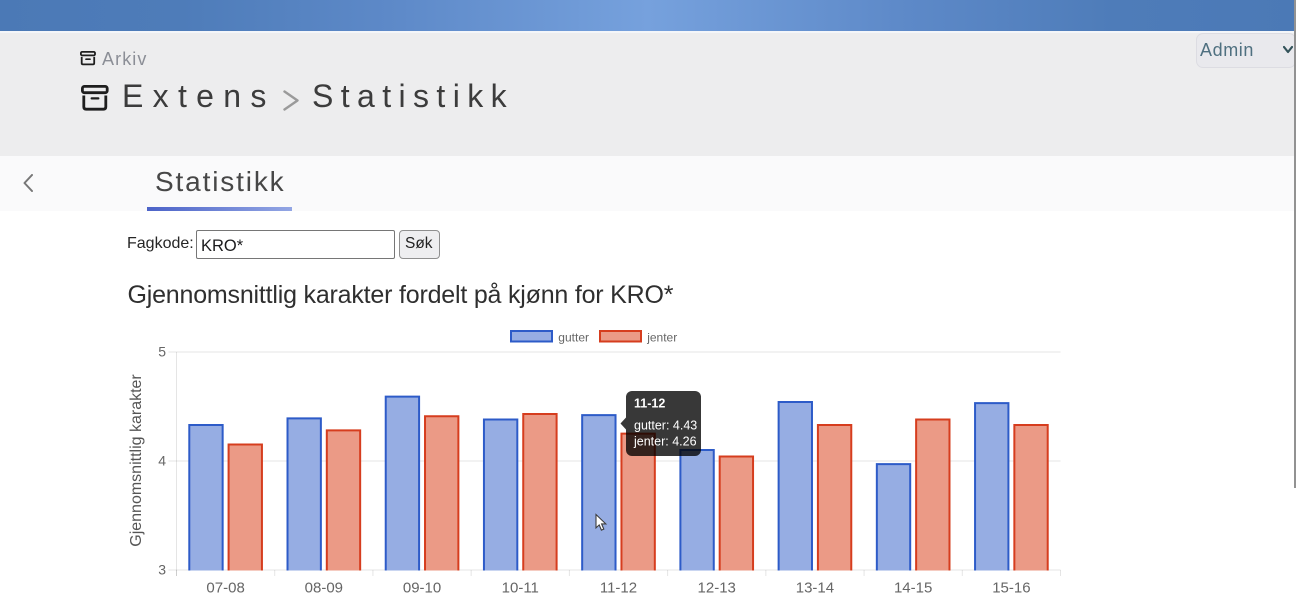 This screenshot has height=600, width=1296. Describe the element at coordinates (665, 442) in the screenshot. I see `svg-text: jenter: 4.26` at that location.